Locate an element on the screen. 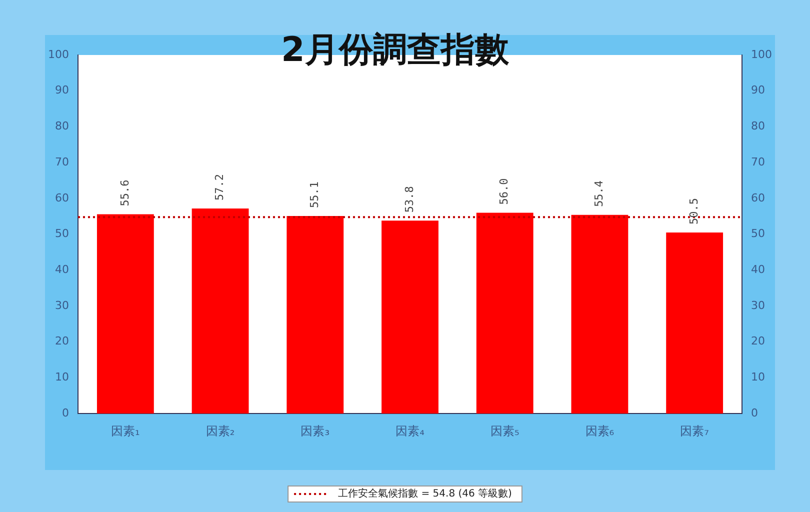  data-label: 53.8 is located at coordinates (409, 199).